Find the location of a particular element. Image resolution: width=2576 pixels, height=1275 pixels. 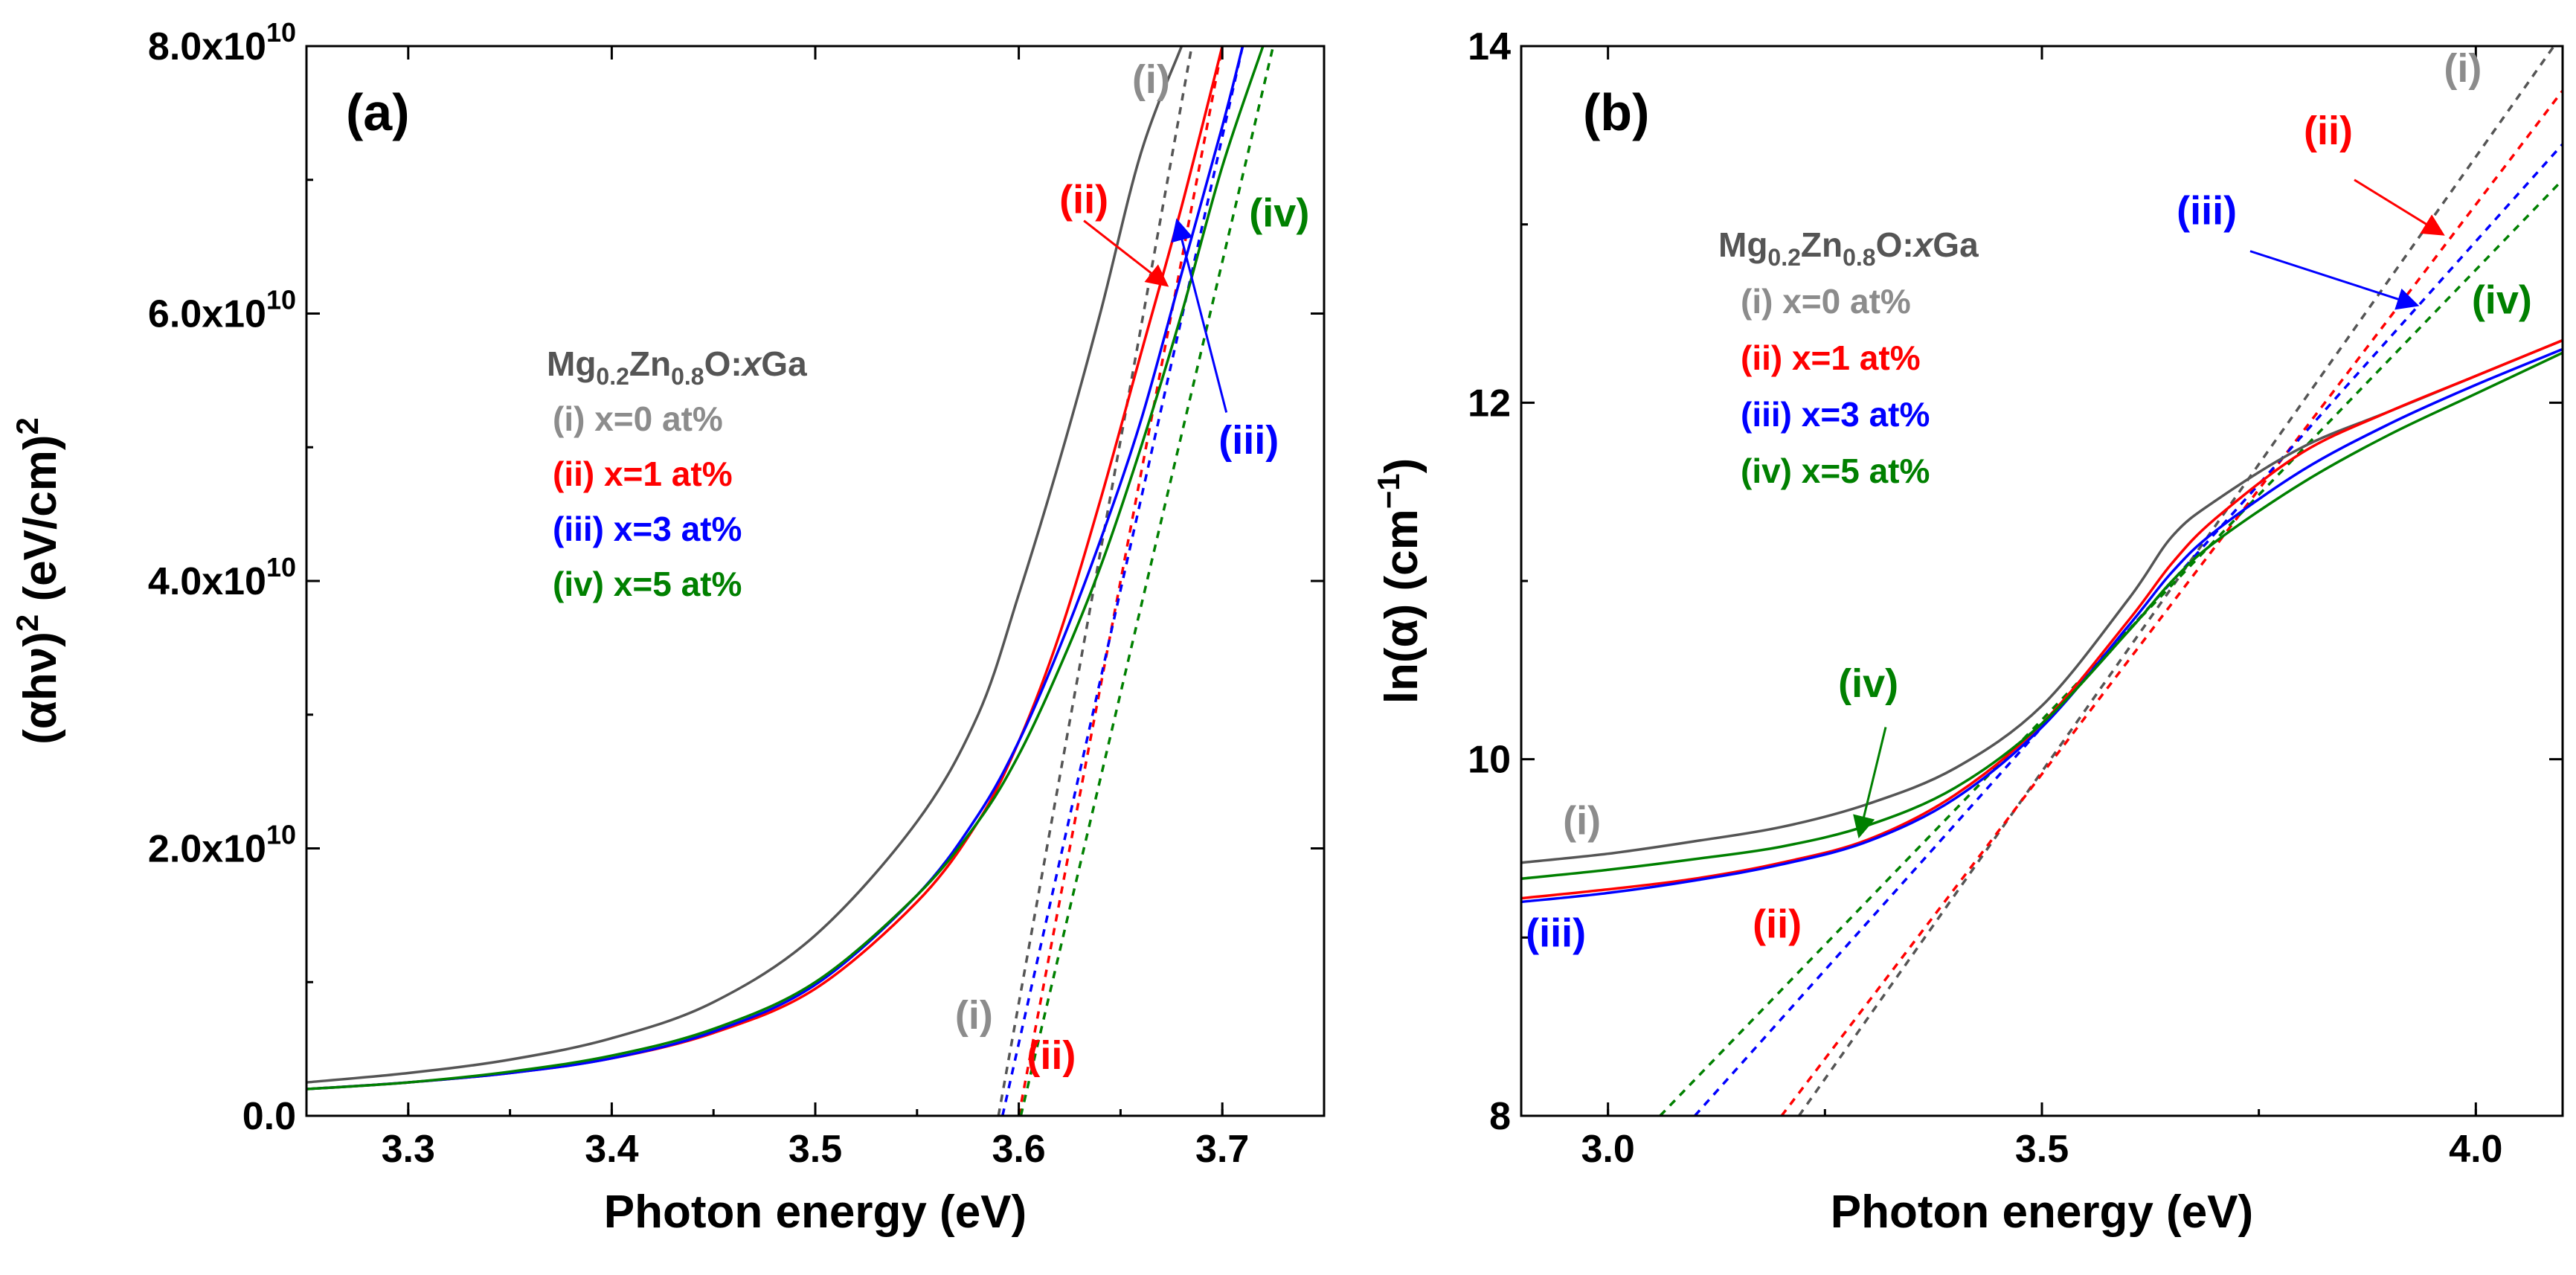

y-tick-base: 4.0x10 is located at coordinates (207, 581).